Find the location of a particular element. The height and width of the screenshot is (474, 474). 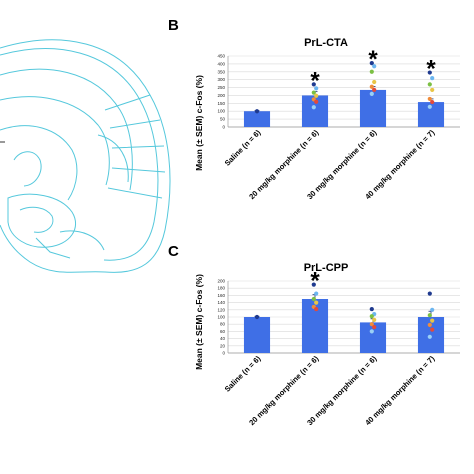

panel-letter-b: B is located at coordinates (173, 25).